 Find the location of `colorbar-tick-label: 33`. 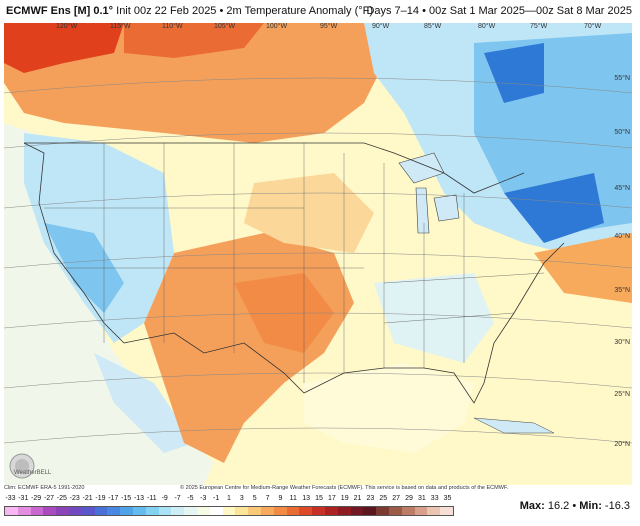

colorbar-tick-label: 33 is located at coordinates (434, 498).